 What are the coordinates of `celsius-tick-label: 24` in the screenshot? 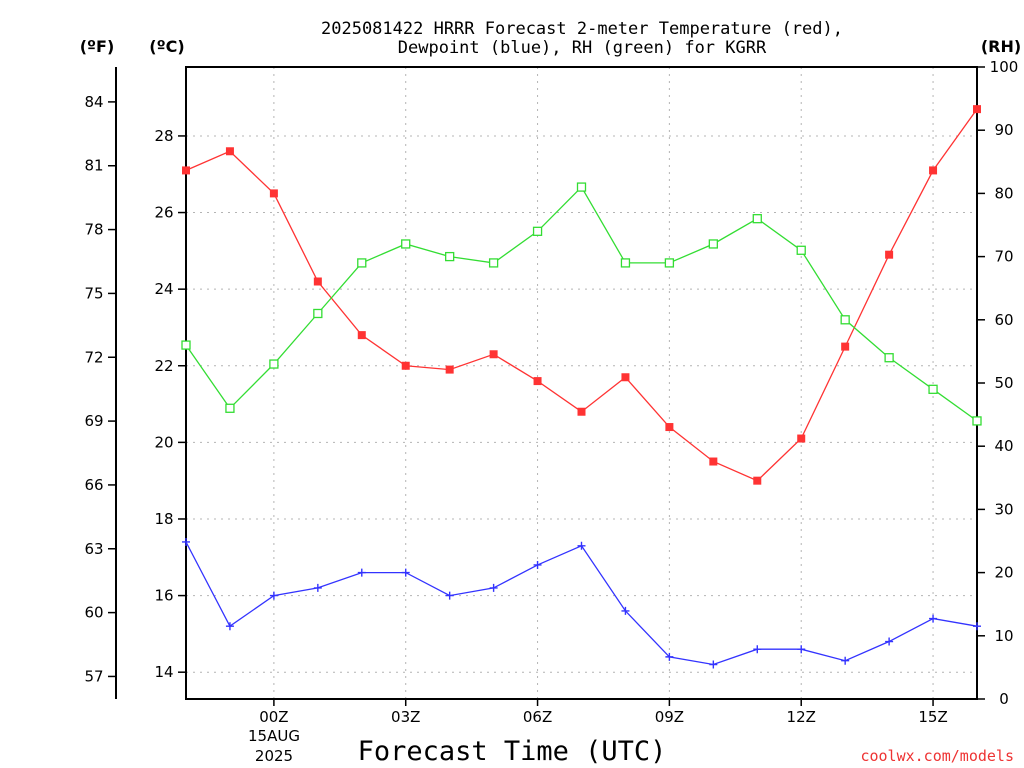 It's located at (163, 289).